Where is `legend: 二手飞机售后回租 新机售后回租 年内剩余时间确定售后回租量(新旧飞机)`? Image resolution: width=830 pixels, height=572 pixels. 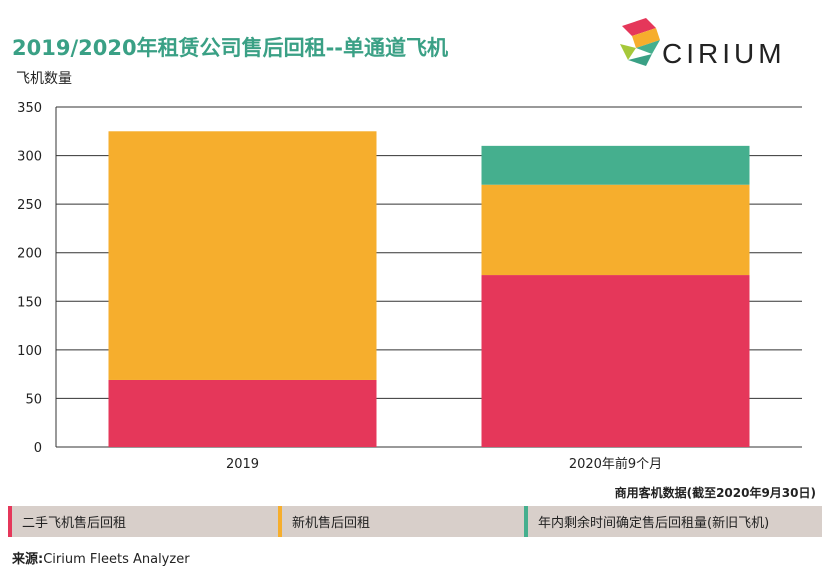 legend: 二手飞机售后回租 新机售后回租 年内剩余时间确定售后回租量(新旧飞机) is located at coordinates (415, 521).